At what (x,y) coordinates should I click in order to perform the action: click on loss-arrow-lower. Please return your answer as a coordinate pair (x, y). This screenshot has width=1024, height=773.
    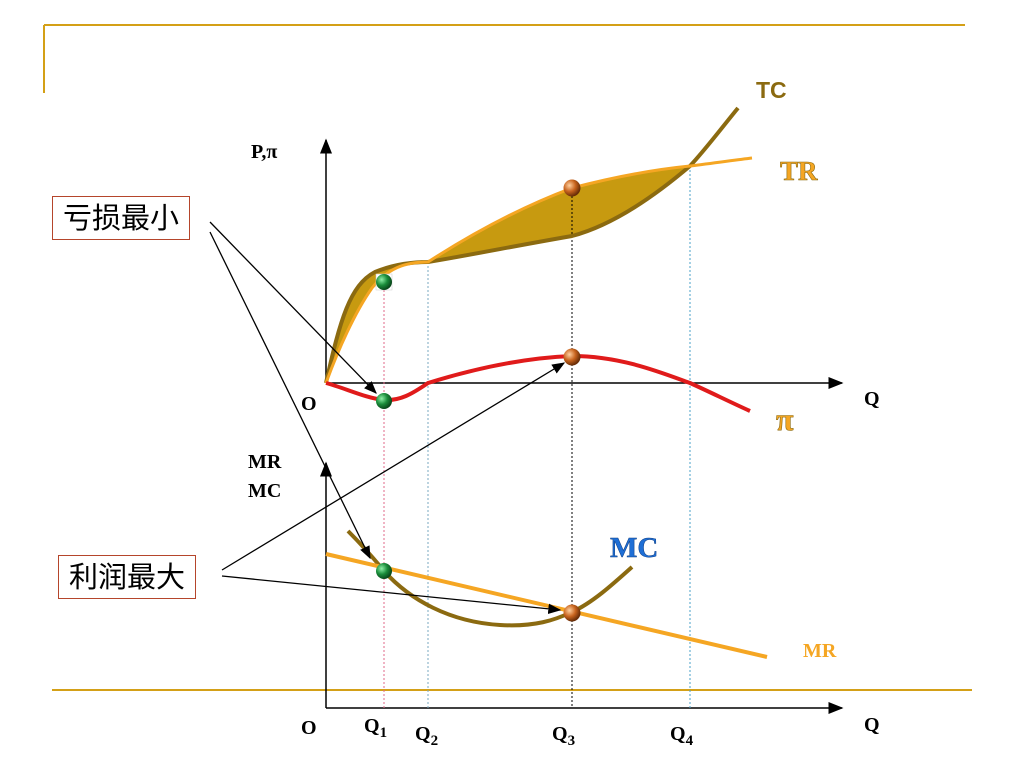
    Looking at the image, I should click on (290, 395).